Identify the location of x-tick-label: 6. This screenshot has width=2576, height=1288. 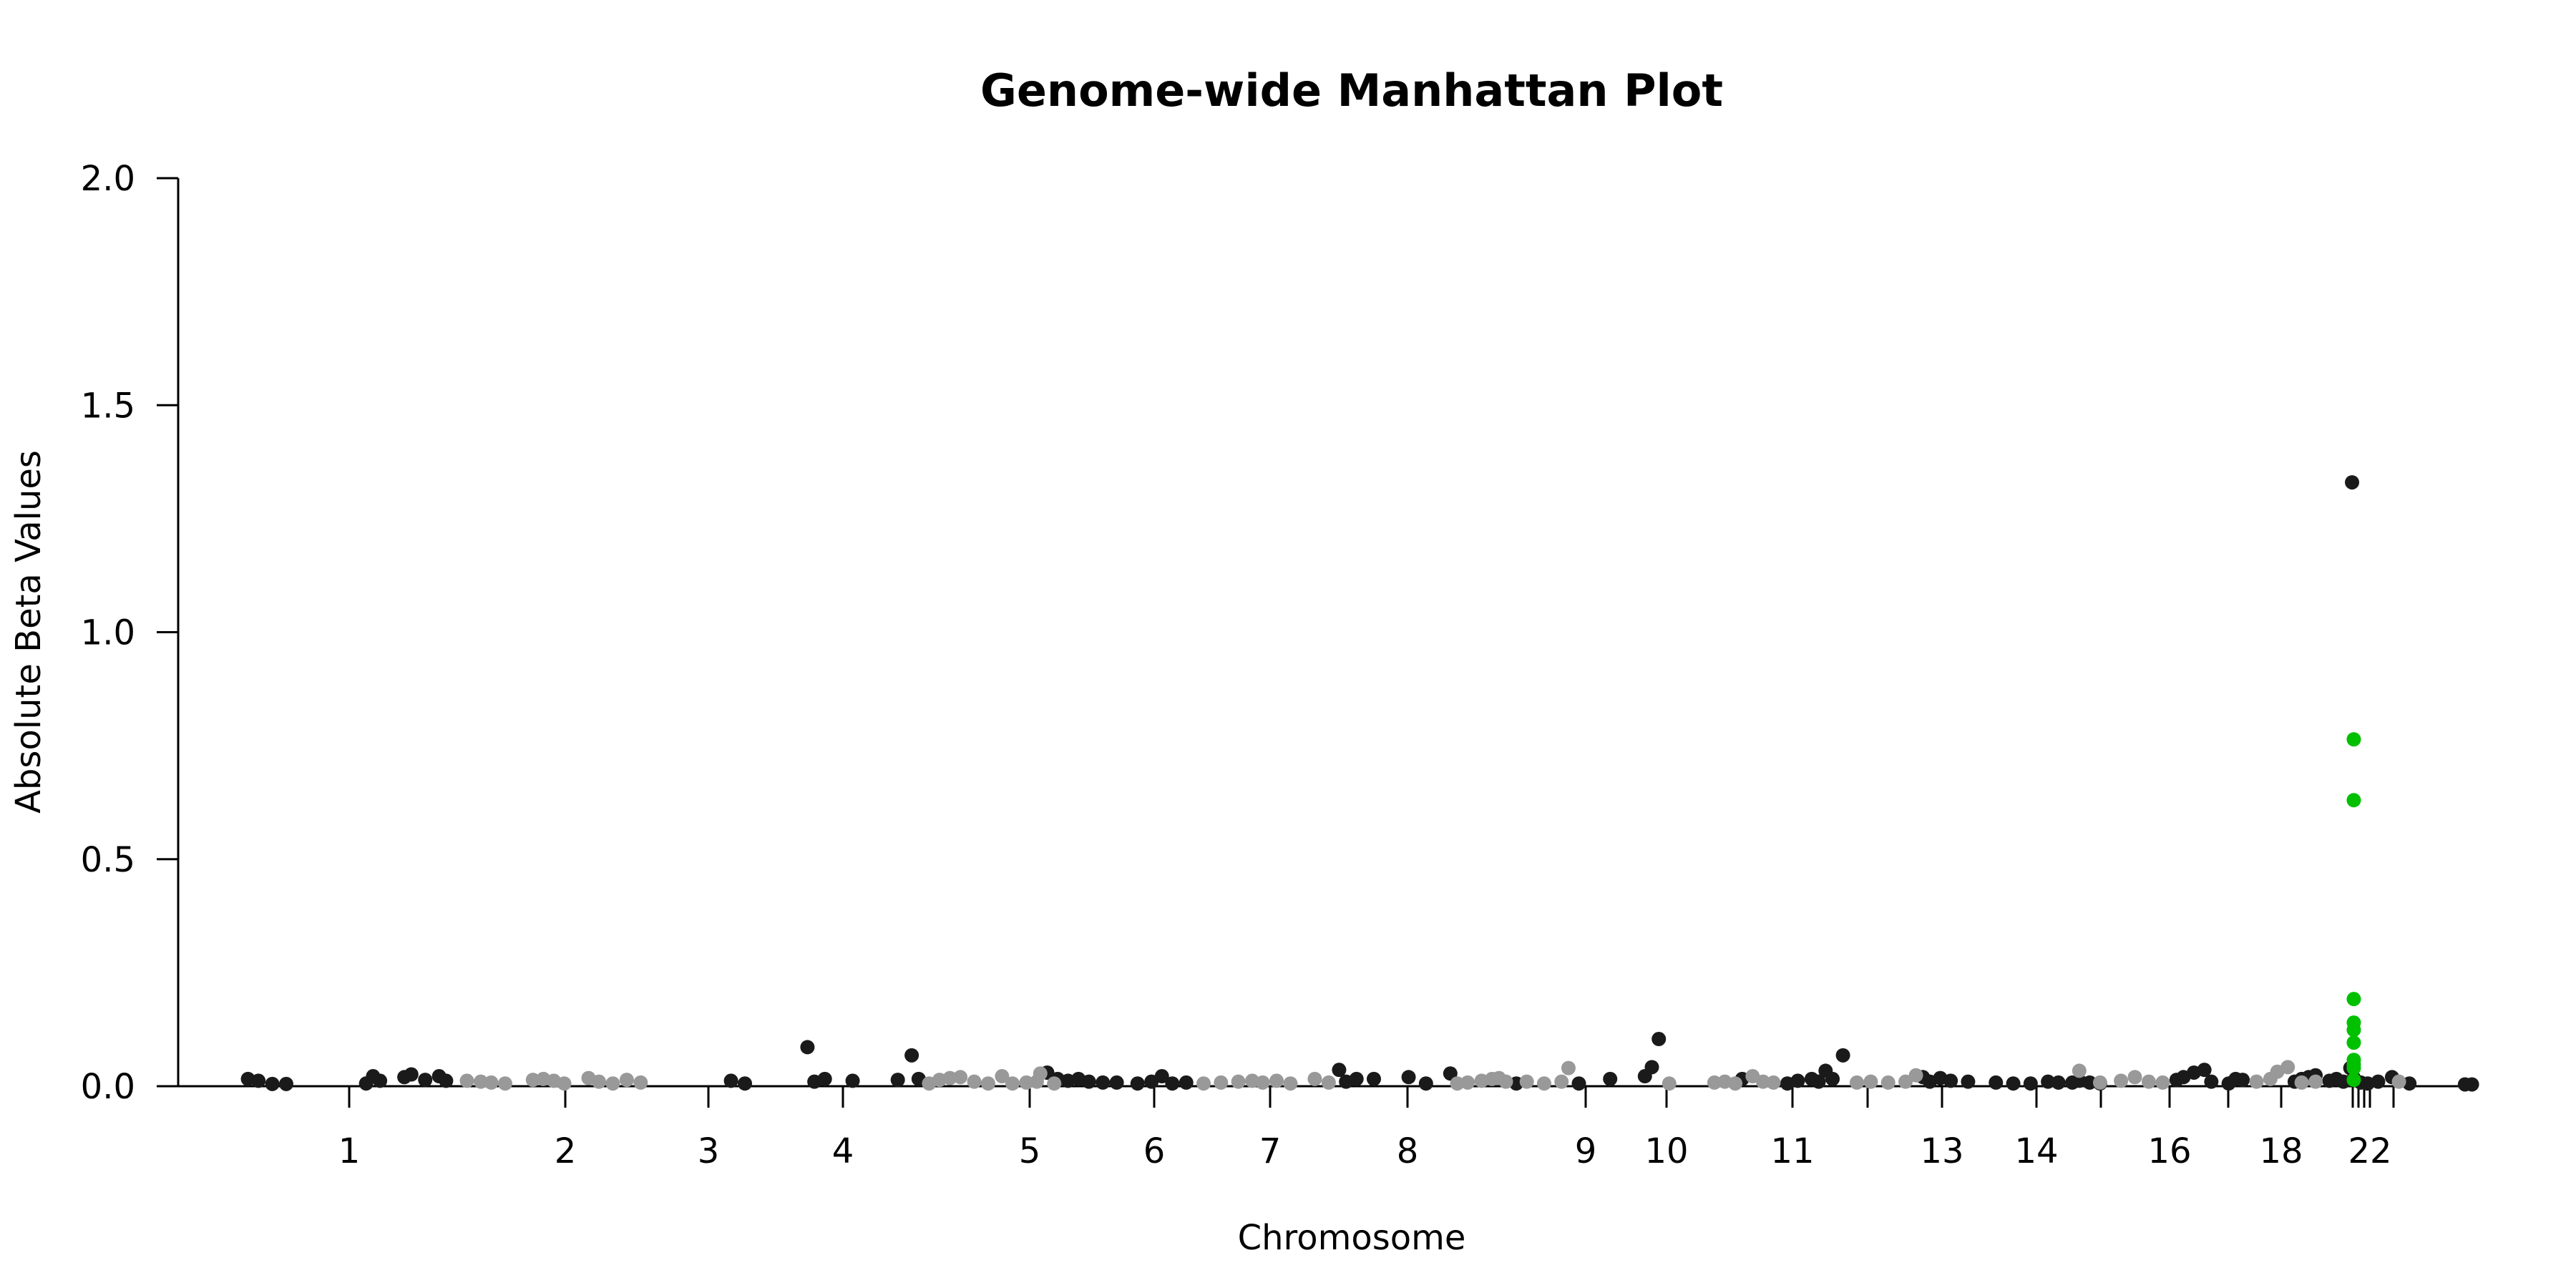
(1154, 1151).